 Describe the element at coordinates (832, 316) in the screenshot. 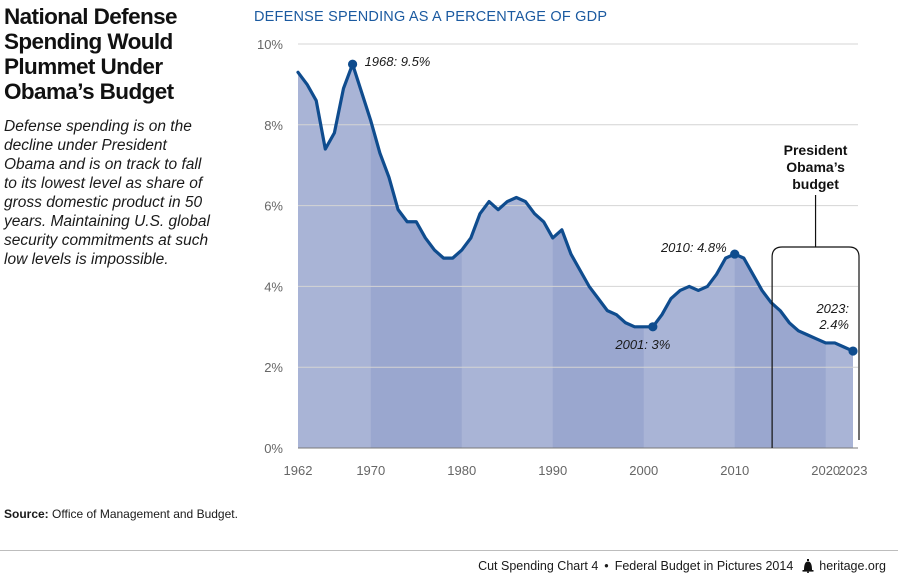

I see `annotation-label: 2023: 2.4%` at that location.